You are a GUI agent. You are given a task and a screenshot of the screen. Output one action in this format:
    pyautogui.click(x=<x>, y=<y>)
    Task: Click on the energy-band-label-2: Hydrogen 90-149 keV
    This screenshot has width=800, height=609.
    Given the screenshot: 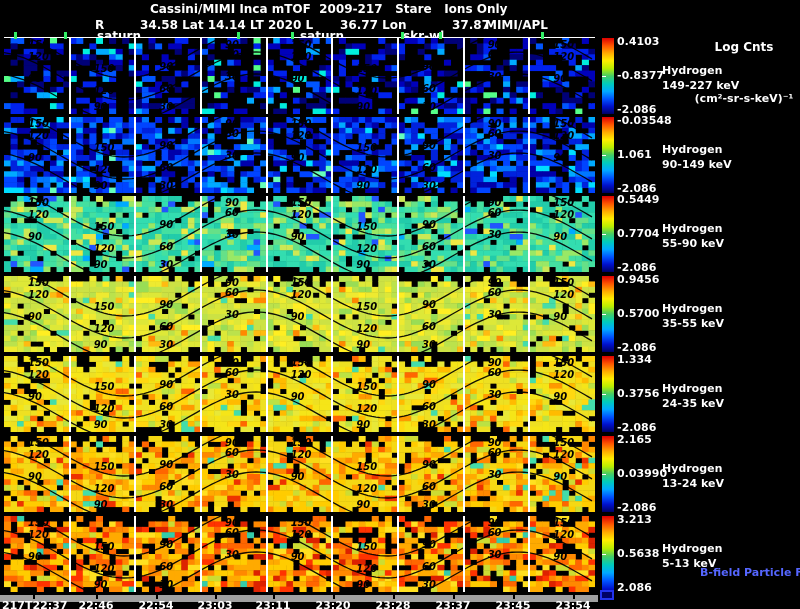 What is the action you would take?
    pyautogui.click(x=697, y=157)
    